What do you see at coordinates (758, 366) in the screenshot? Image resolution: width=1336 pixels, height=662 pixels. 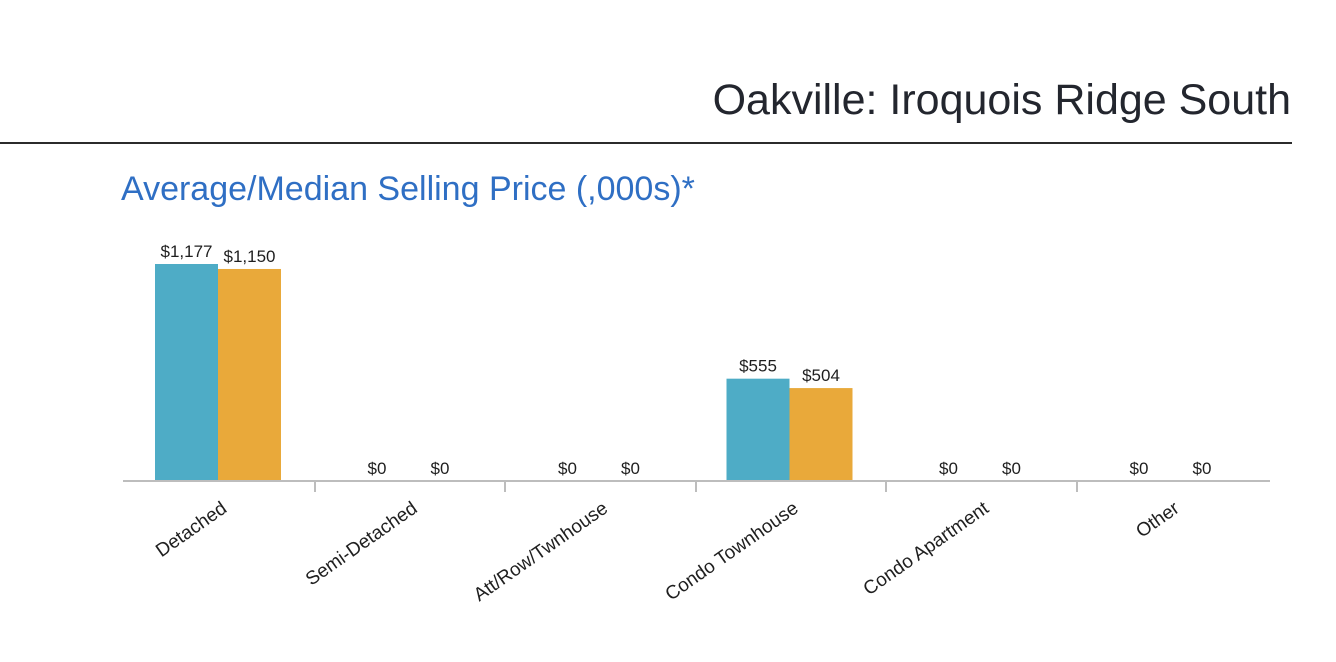 I see `data-label: $555` at bounding box center [758, 366].